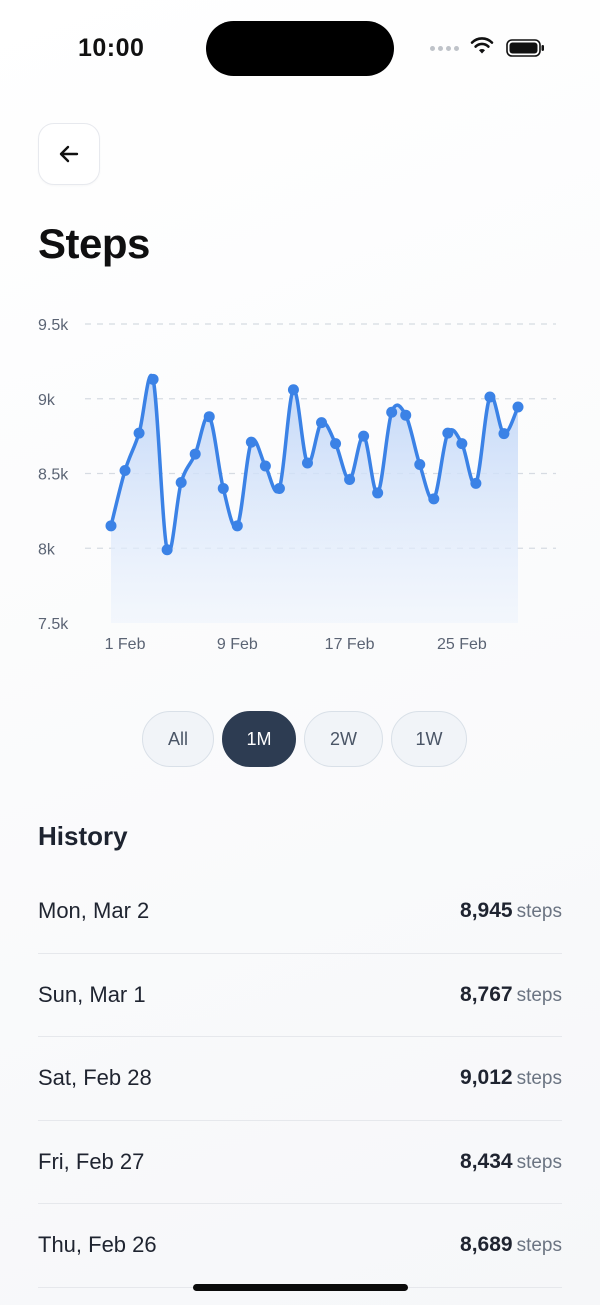 The height and width of the screenshot is (1305, 600). Describe the element at coordinates (300, 1246) in the screenshot. I see `history-row: Thu, Feb 26 8,689 steps` at that location.